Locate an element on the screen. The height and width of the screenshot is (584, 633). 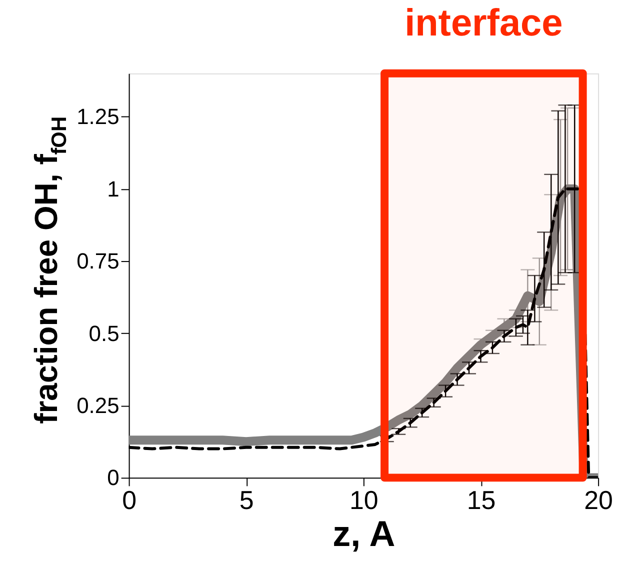
x-tick-label: 10 is located at coordinates (363, 501).